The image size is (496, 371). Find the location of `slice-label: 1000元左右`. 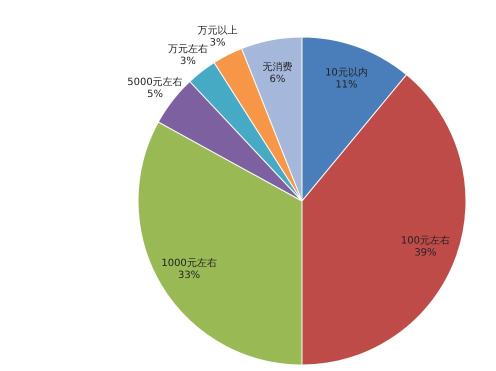

slice-label: 1000元左右 is located at coordinates (189, 262).